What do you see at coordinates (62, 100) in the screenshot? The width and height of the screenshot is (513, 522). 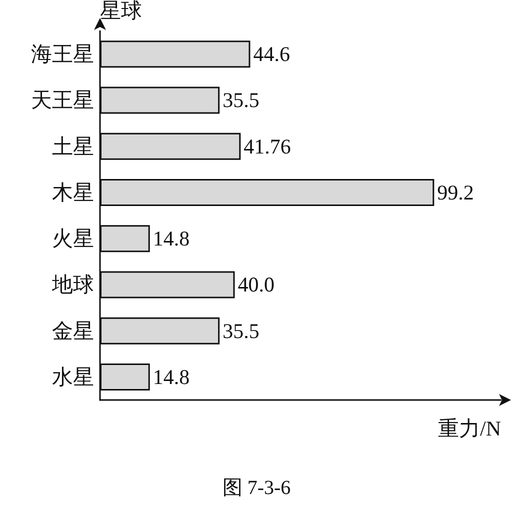 I see `y-tick-label: 天王星` at bounding box center [62, 100].